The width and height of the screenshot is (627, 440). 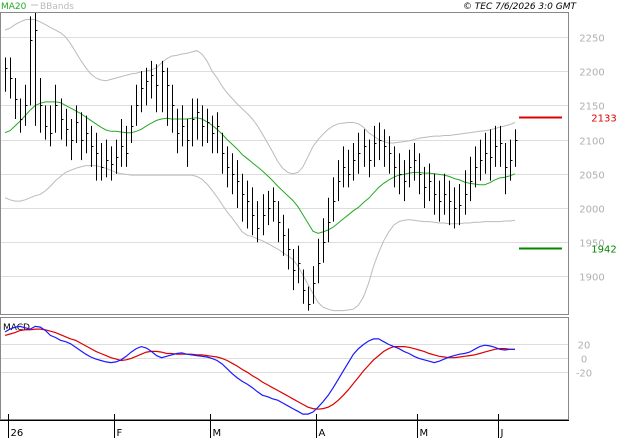 What do you see at coordinates (289, 7) in the screenshot?
I see `header: MA20 BBands © TEC 7/6/2026 3:0 GMT` at bounding box center [289, 7].